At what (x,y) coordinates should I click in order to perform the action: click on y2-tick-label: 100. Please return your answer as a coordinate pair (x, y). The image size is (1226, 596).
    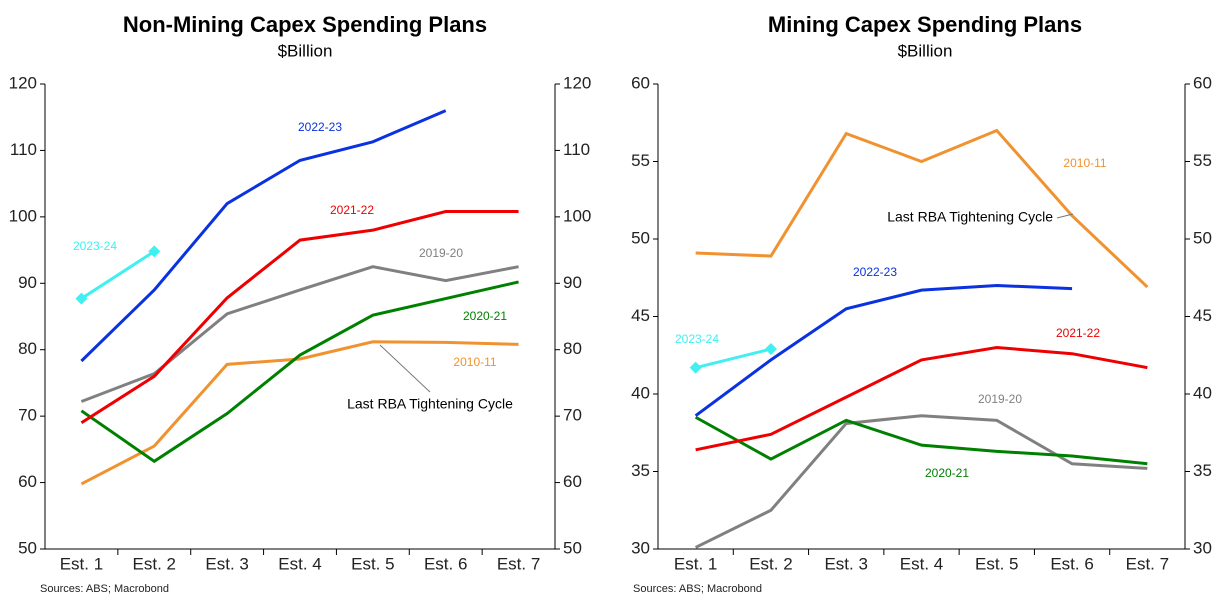
    Looking at the image, I should click on (577, 215).